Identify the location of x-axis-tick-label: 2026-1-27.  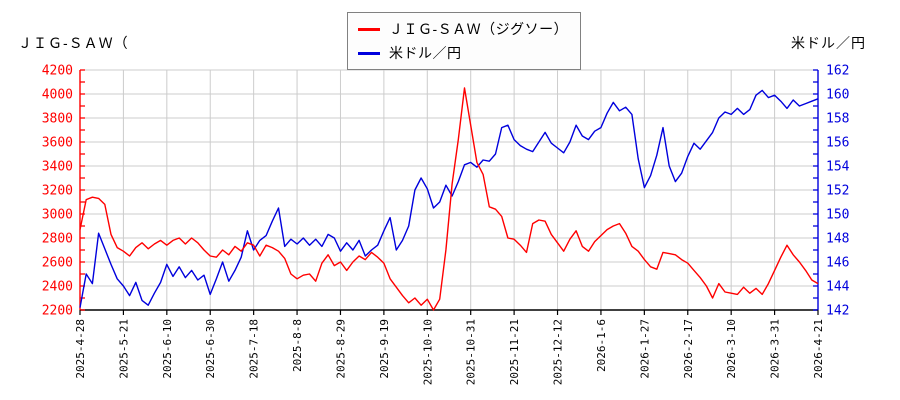
(644, 349).